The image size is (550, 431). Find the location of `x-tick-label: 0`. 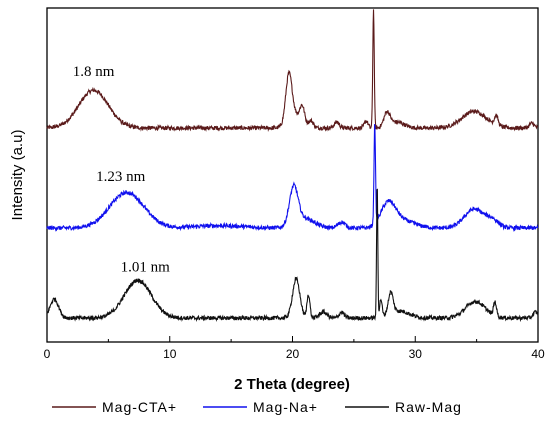

x-tick-label: 0 is located at coordinates (47, 354).